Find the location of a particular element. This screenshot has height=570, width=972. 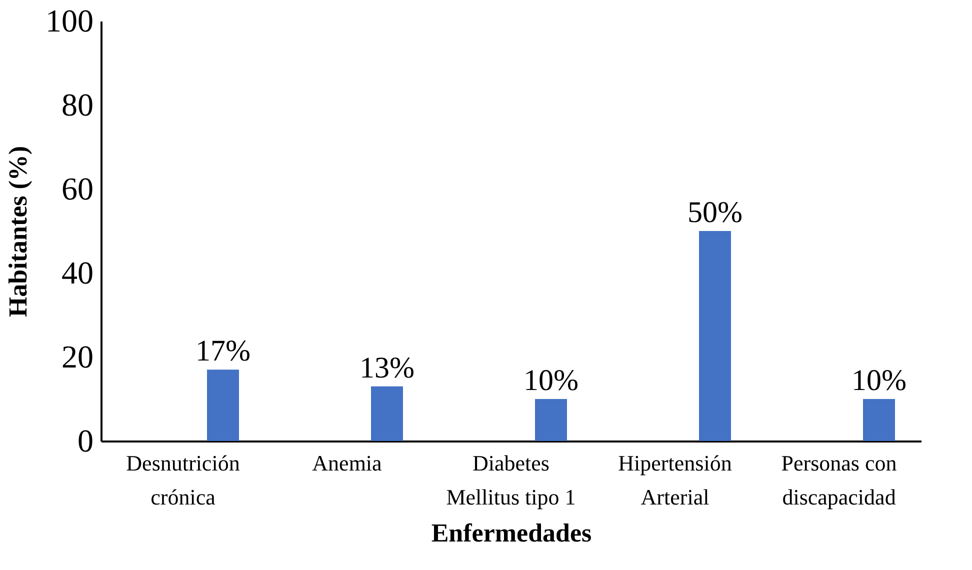

y-tick-label: 100 is located at coordinates (70, 20).